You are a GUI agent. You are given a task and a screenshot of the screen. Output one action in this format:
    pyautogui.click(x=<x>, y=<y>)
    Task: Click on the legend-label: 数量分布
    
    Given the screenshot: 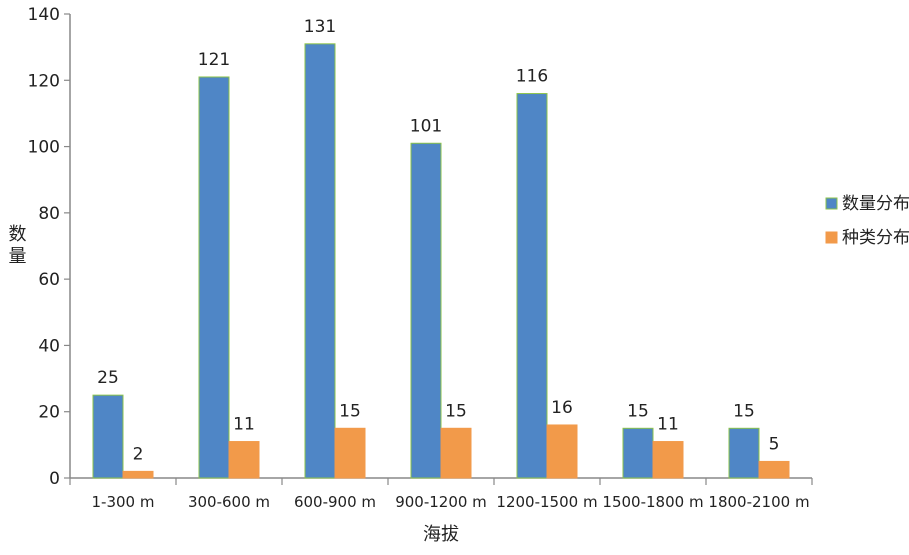 What is the action you would take?
    pyautogui.click(x=875, y=204)
    